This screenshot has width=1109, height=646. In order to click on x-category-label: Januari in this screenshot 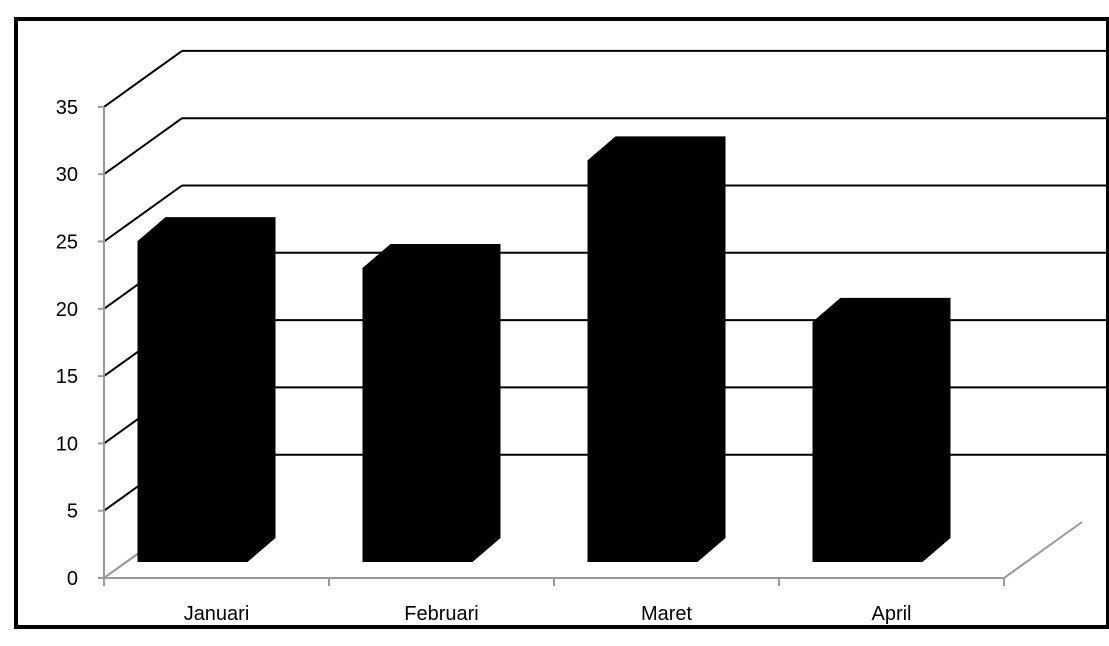, I will do `click(217, 614)`.